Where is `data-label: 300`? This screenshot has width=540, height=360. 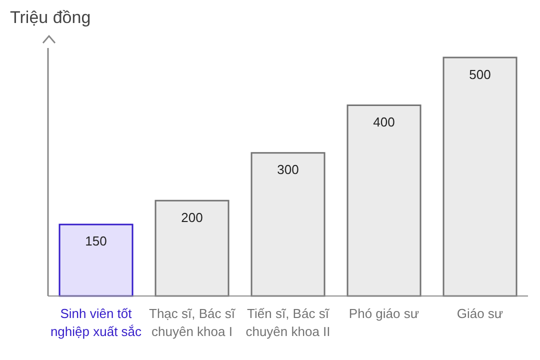
data-label: 300 is located at coordinates (288, 170).